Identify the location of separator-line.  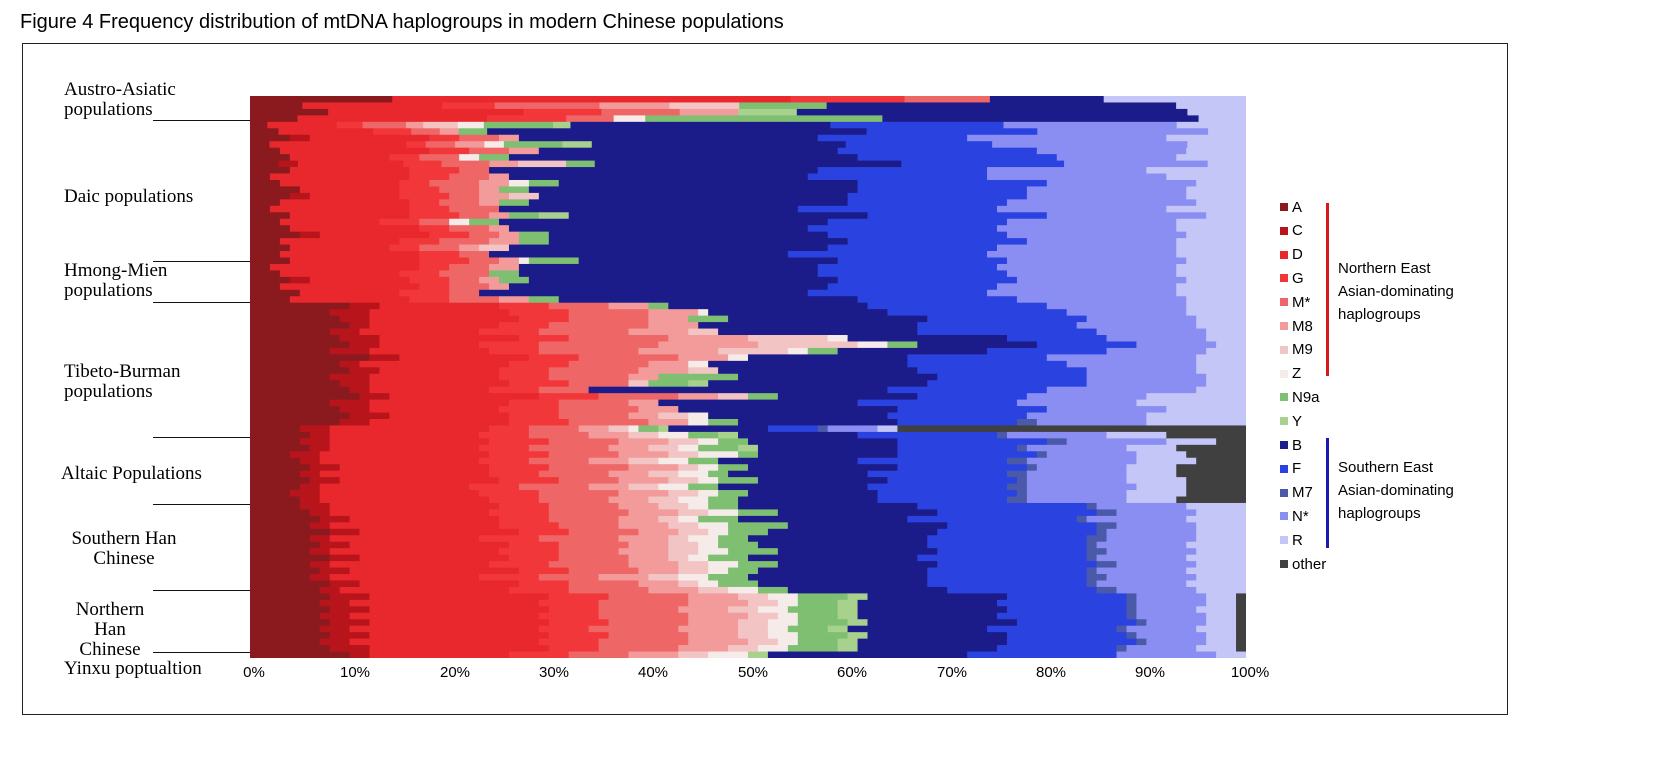
(203, 652).